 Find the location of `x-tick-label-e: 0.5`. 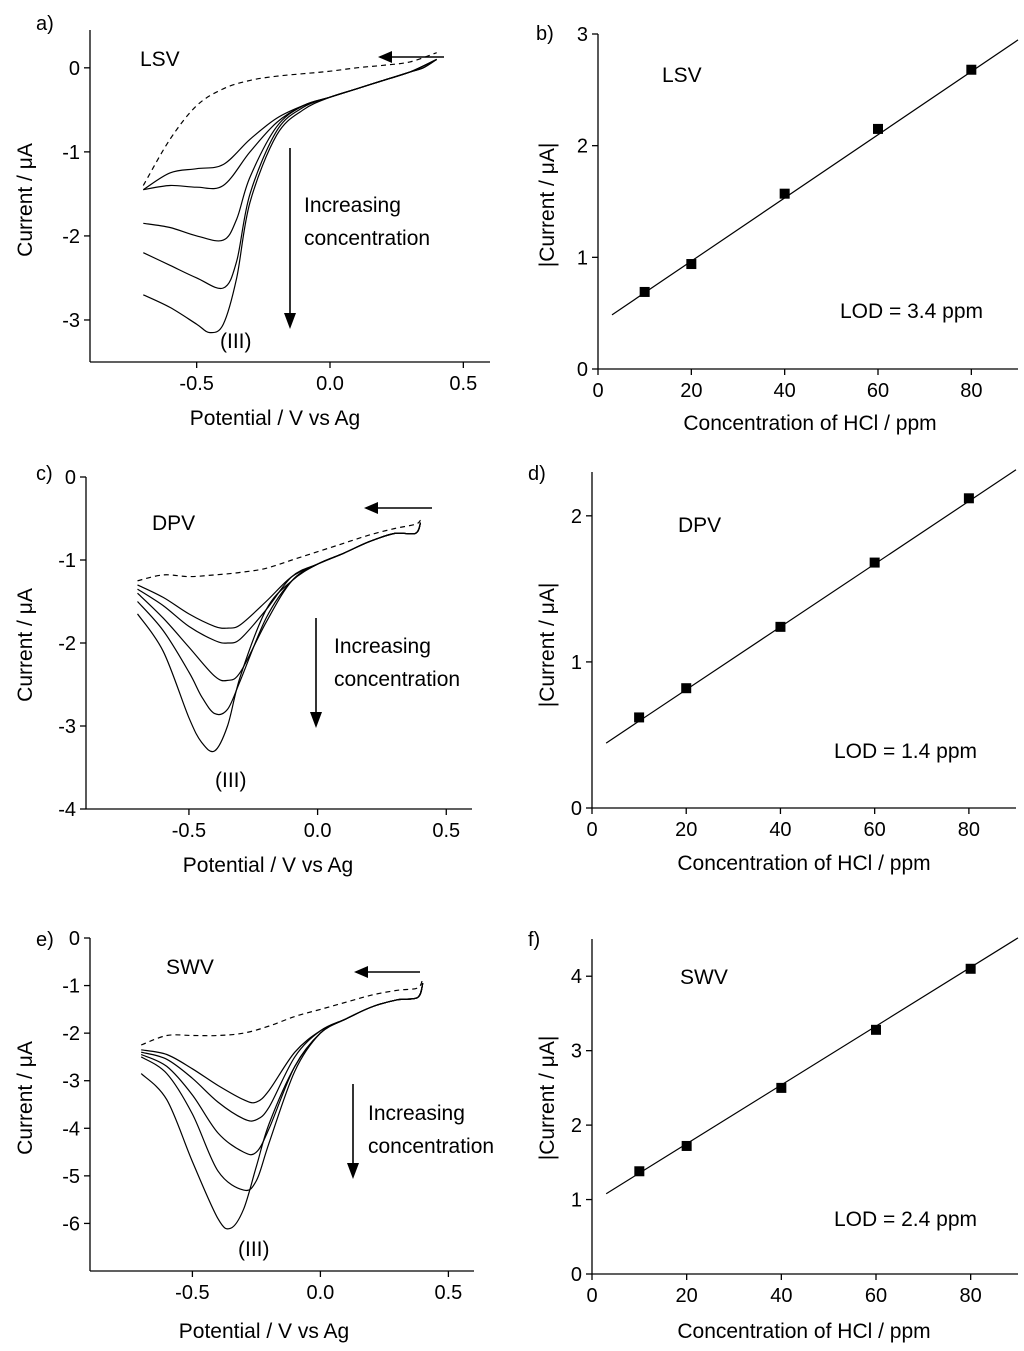

x-tick-label-e: 0.5 is located at coordinates (448, 1293).